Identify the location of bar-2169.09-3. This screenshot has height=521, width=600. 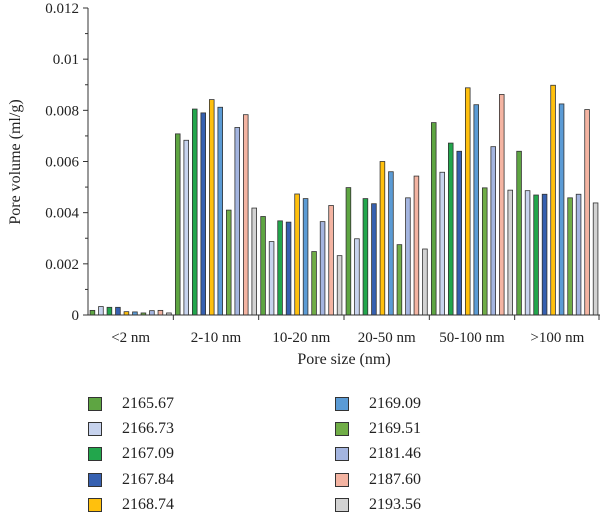
(391, 243).